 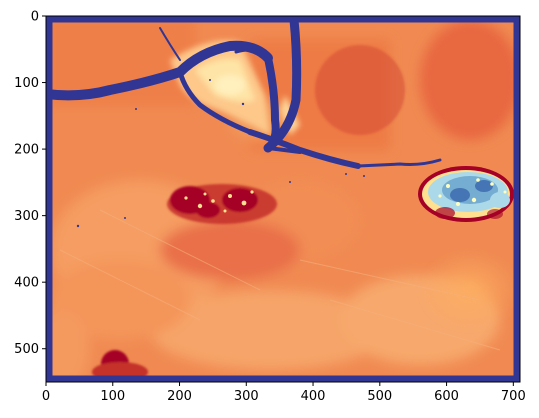 What do you see at coordinates (46, 396) in the screenshot?
I see `x-tick-label: 0` at bounding box center [46, 396].